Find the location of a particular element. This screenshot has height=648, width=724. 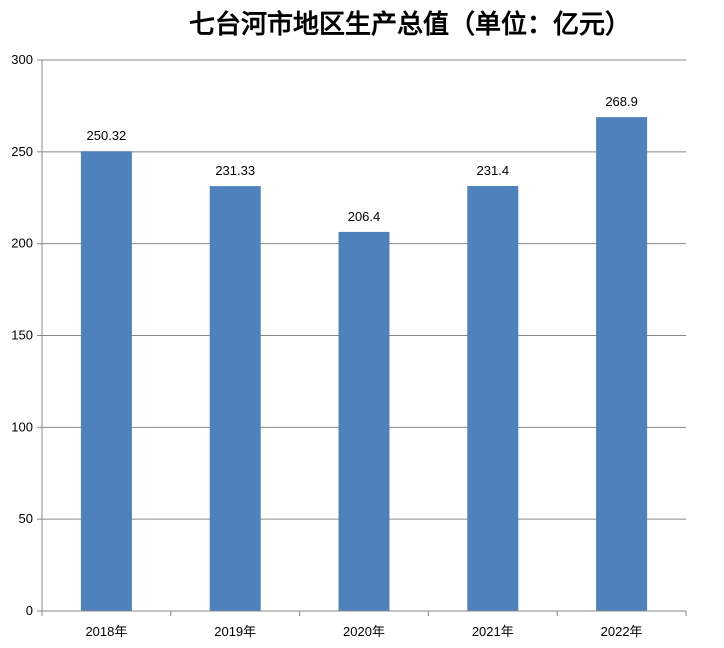

y-tick-label: 200 is located at coordinates (22, 243).